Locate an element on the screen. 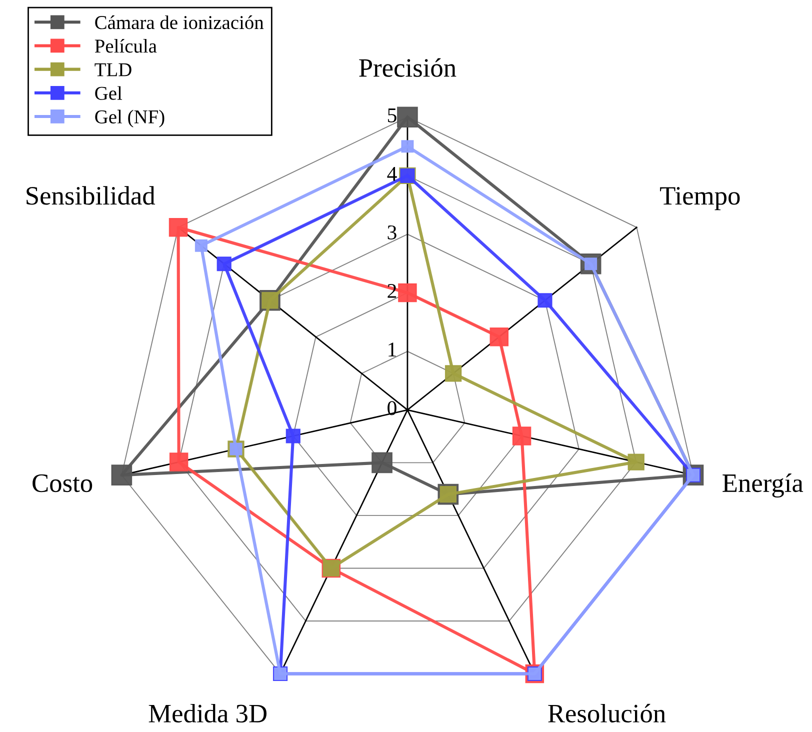  spoke-label: Sensibilidad is located at coordinates (91, 195).